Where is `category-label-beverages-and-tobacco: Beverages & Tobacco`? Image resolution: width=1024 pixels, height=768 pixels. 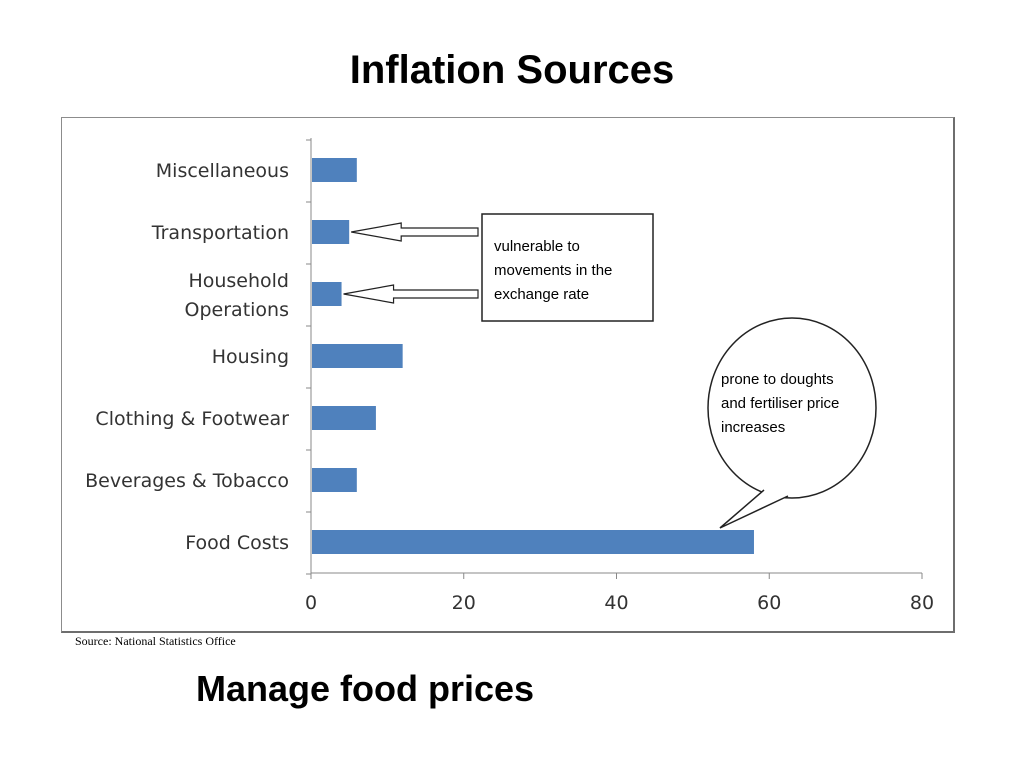
category-label-beverages-and-tobacco: Beverages & Tobacco is located at coordinates (187, 481).